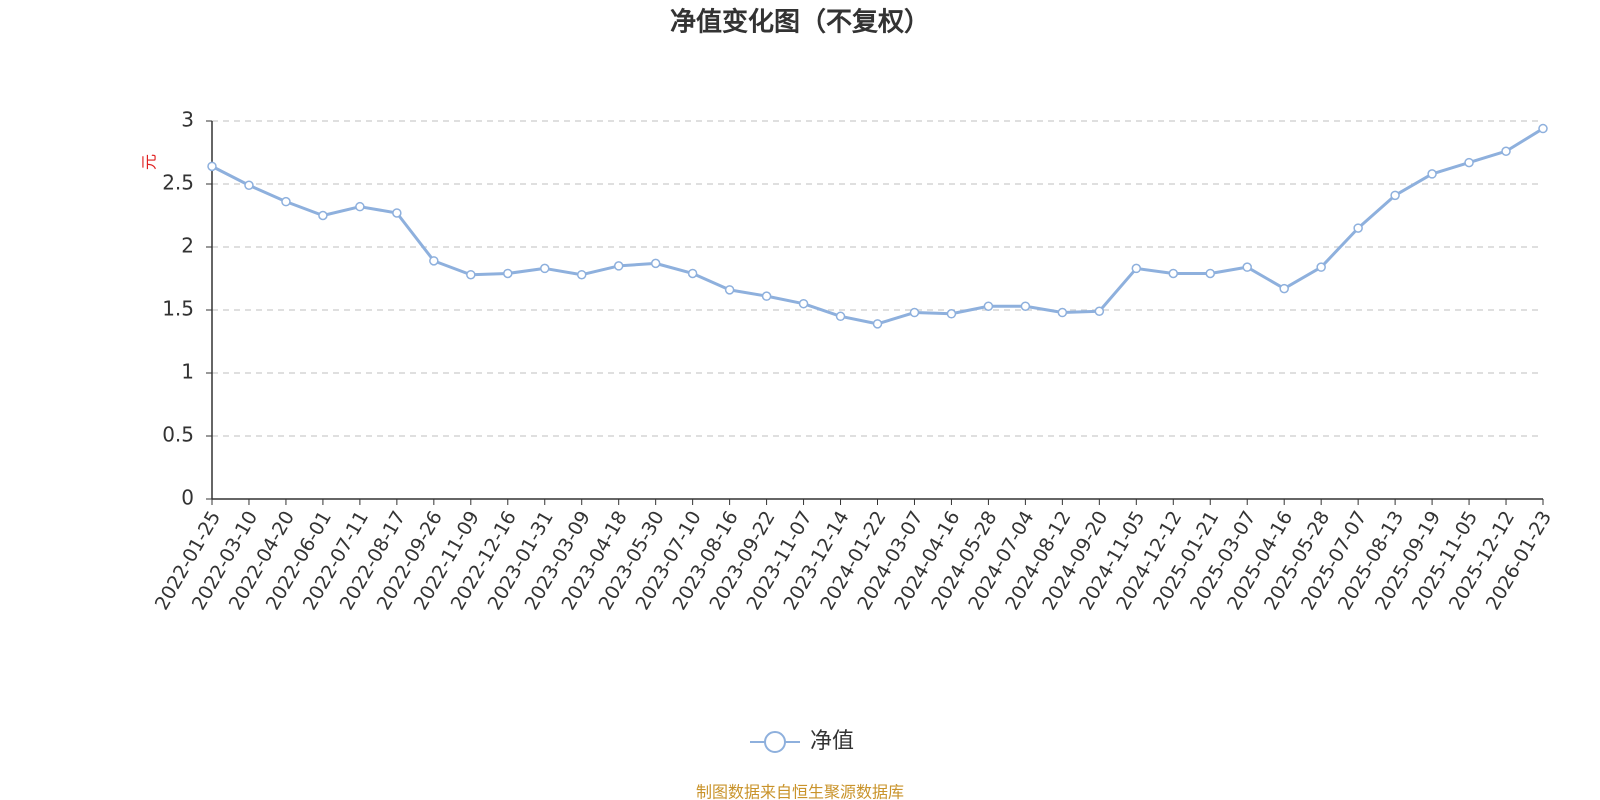 The height and width of the screenshot is (800, 1600). What do you see at coordinates (775, 742) in the screenshot?
I see `legend-marker` at bounding box center [775, 742].